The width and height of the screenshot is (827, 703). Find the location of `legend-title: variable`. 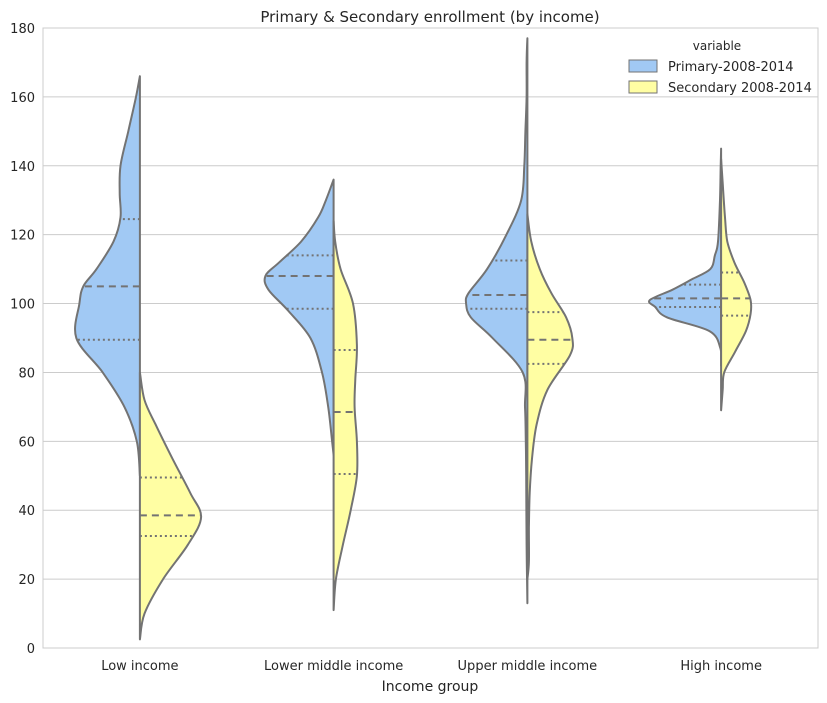

legend-title: variable is located at coordinates (717, 46).